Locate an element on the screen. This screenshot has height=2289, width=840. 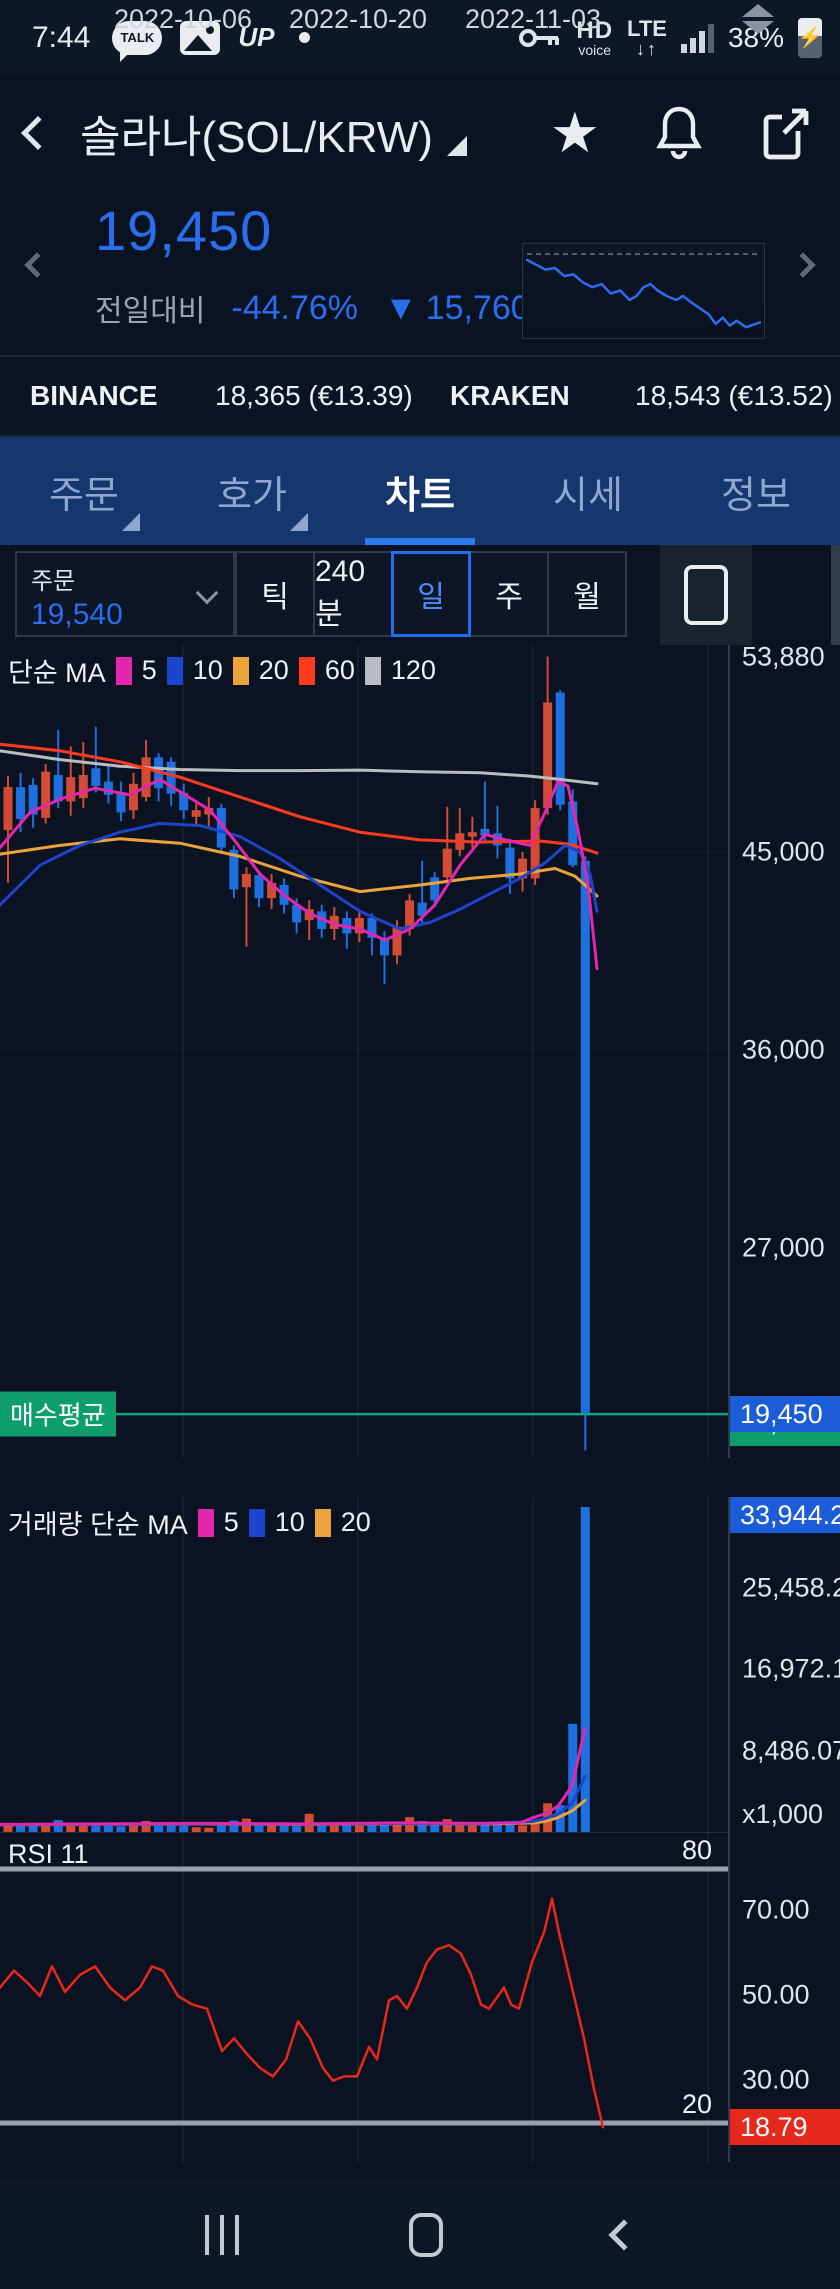
rsi-axis-tick: 50.00 is located at coordinates (776, 1994).